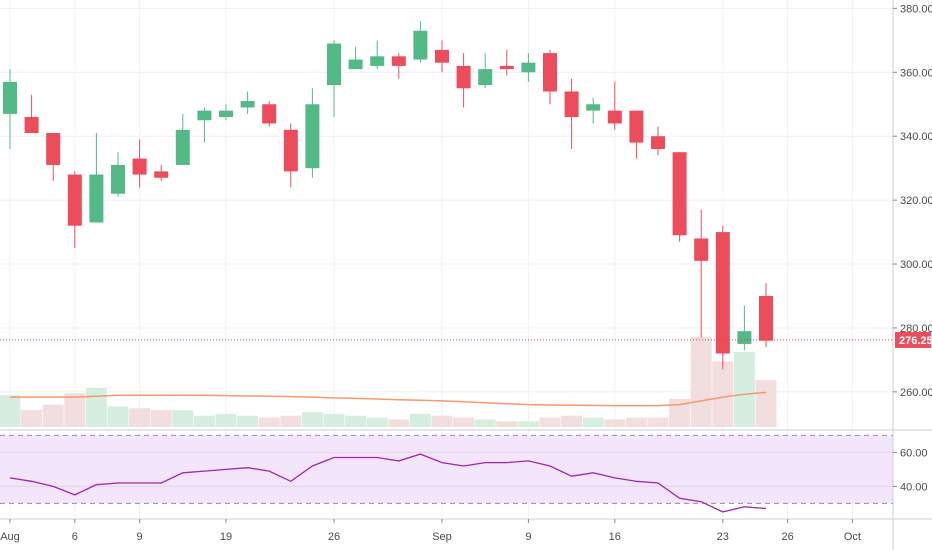  I want to click on time-tick-label: 23, so click(723, 537).